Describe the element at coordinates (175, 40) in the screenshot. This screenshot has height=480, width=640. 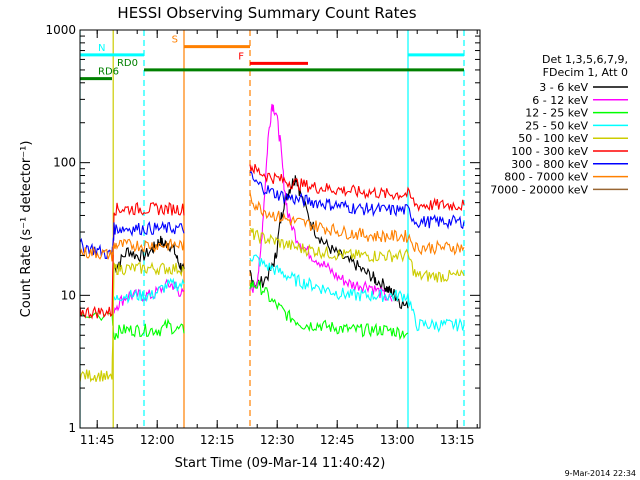
I see `flag-label-2: S` at that location.